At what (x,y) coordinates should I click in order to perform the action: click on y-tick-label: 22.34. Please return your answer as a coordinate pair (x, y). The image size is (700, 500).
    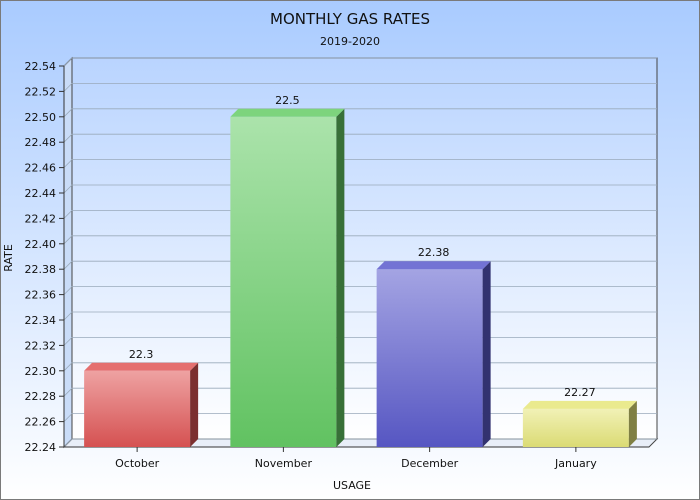
    Looking at the image, I should click on (41, 320).